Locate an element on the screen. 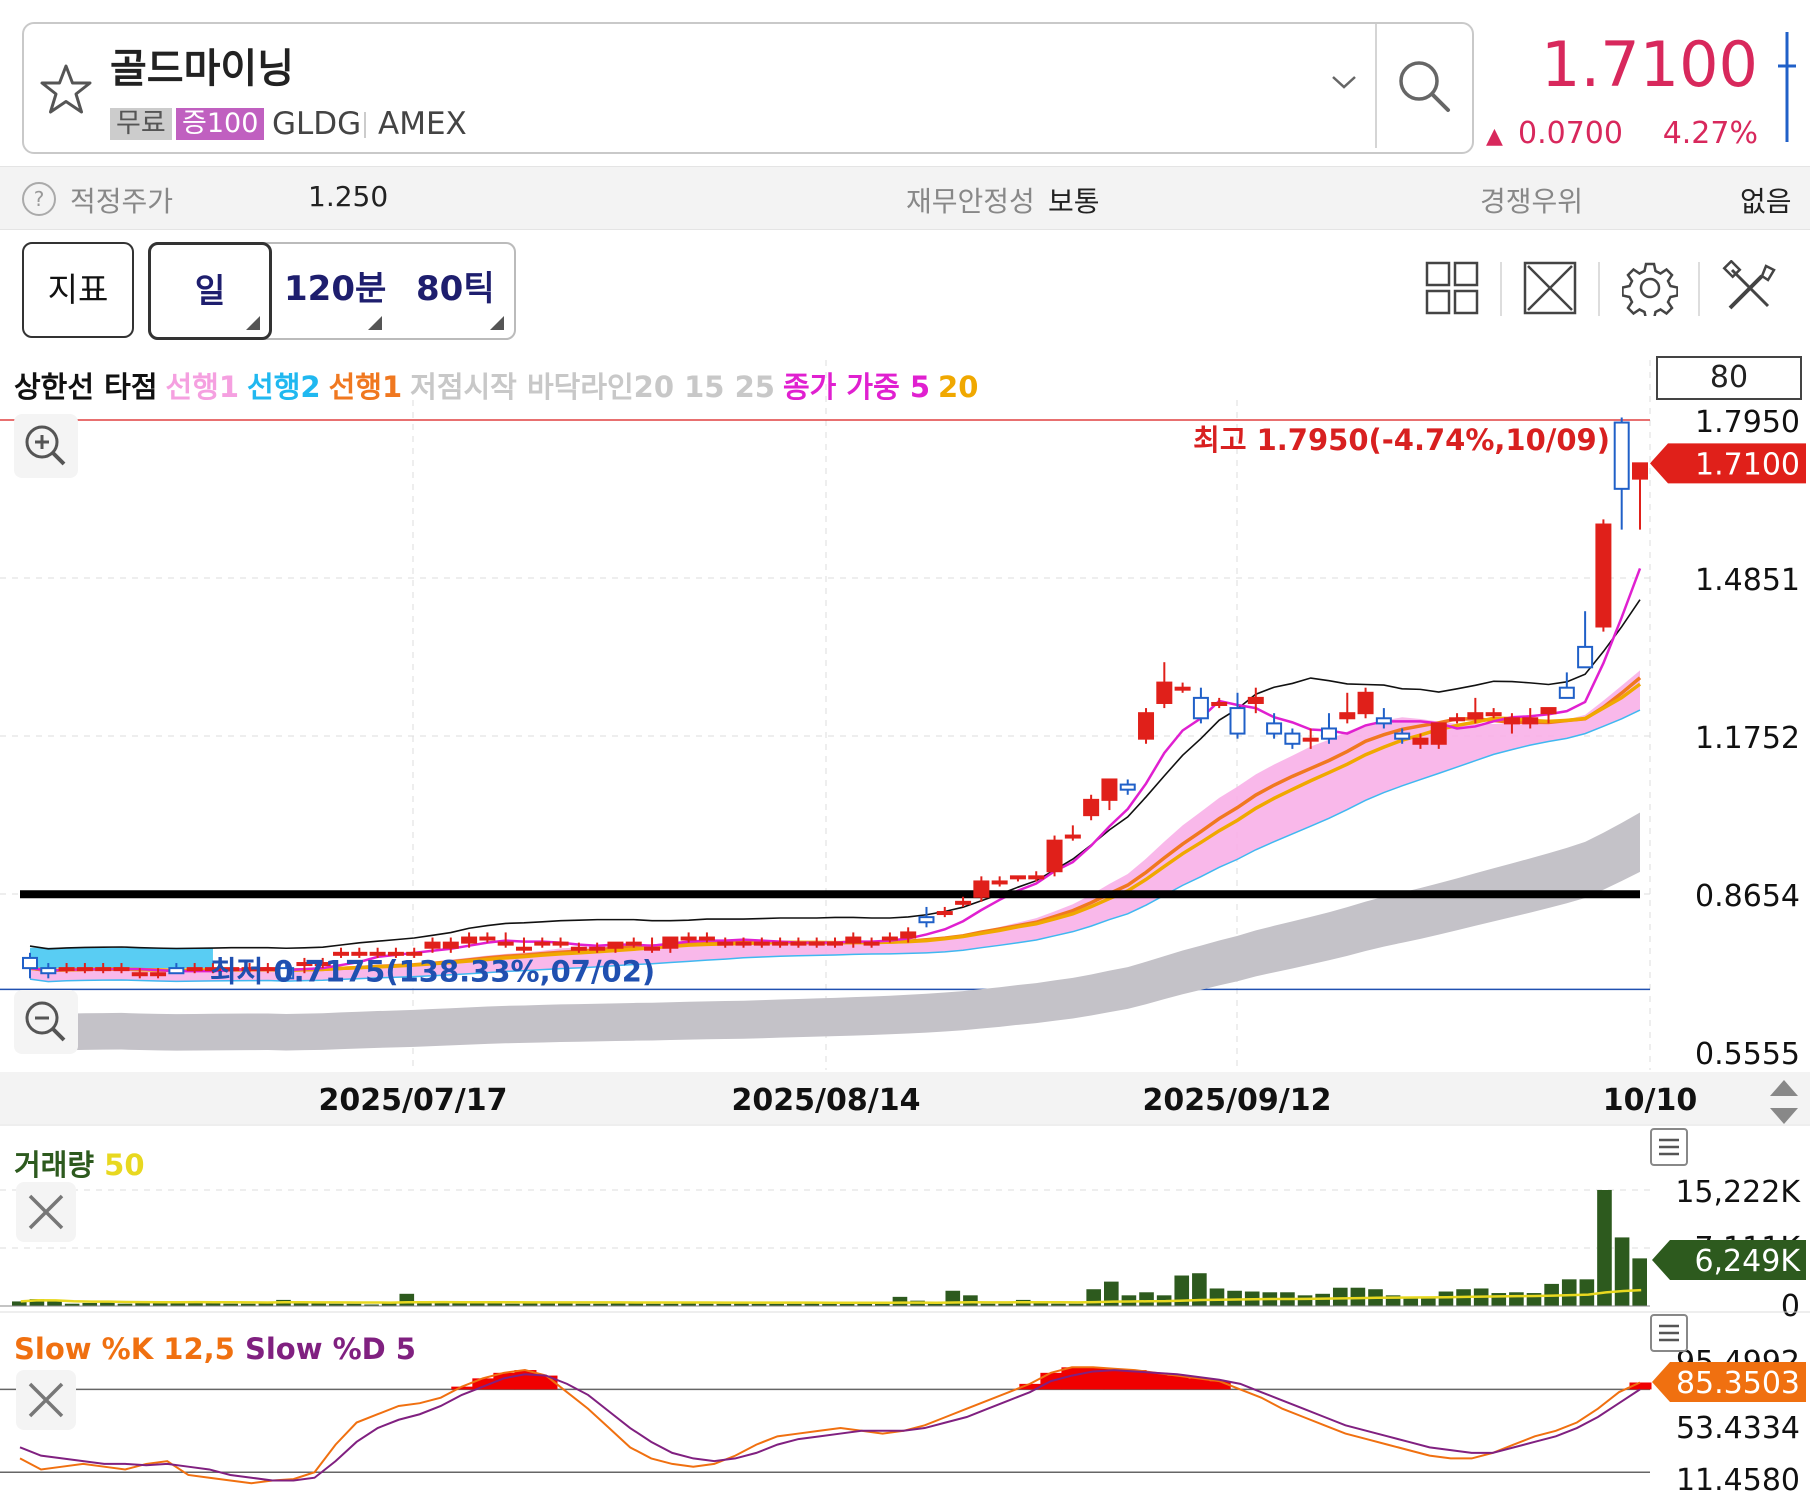 The height and width of the screenshot is (1505, 1810). y-tick-label: 1.4851 is located at coordinates (1747, 580).